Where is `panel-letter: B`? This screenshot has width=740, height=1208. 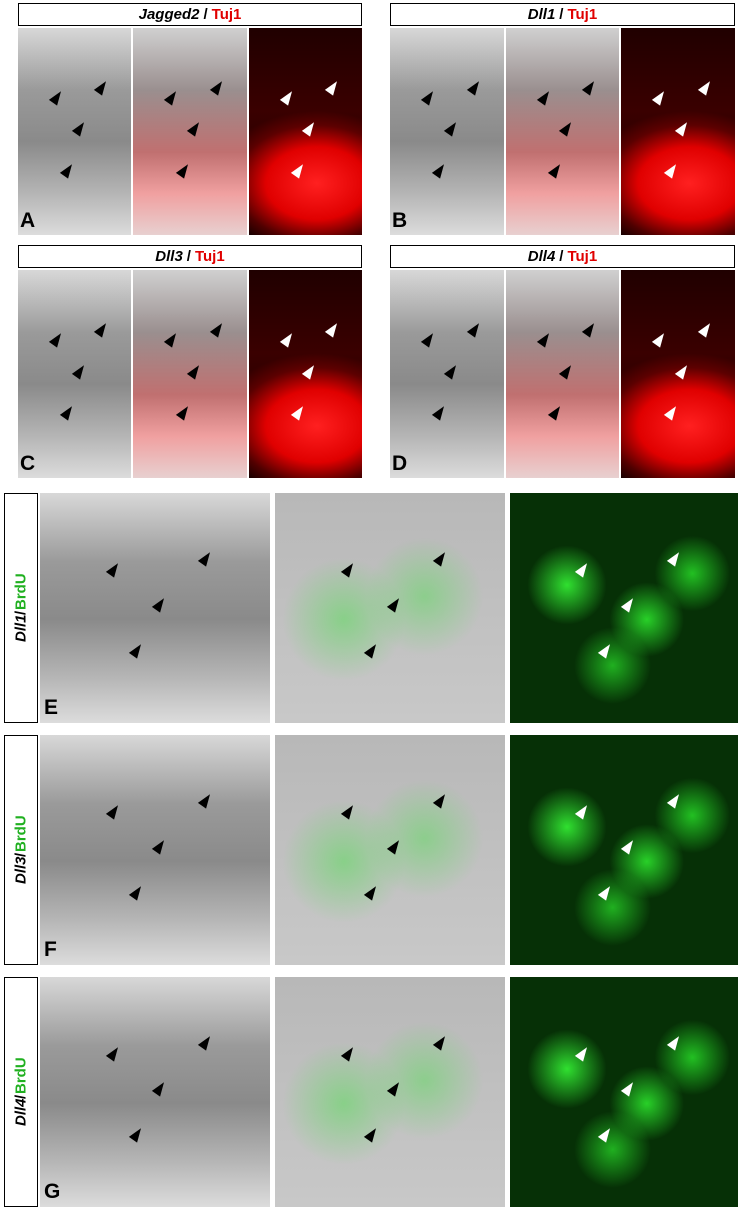 panel-letter: B is located at coordinates (400, 220).